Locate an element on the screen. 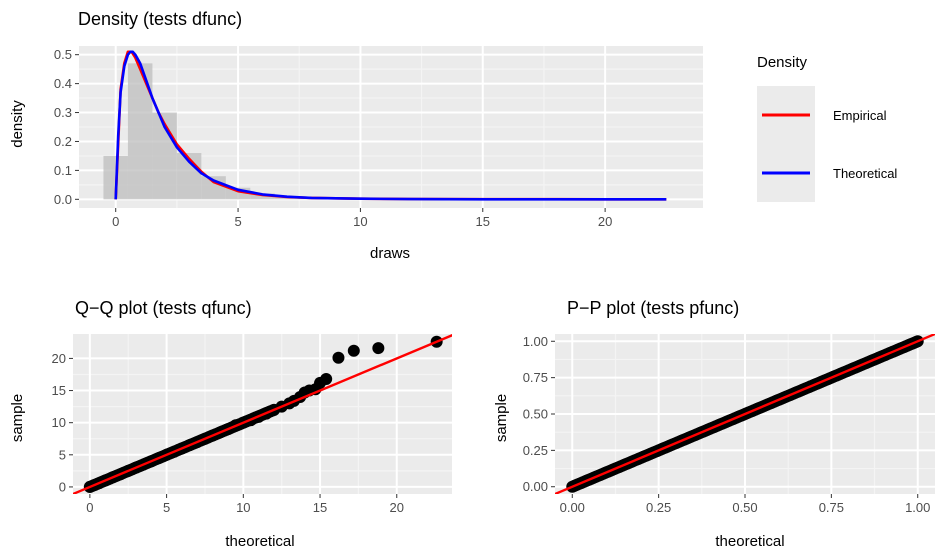 The width and height of the screenshot is (936, 552). pp-y-axis-title: sample is located at coordinates (501, 418).